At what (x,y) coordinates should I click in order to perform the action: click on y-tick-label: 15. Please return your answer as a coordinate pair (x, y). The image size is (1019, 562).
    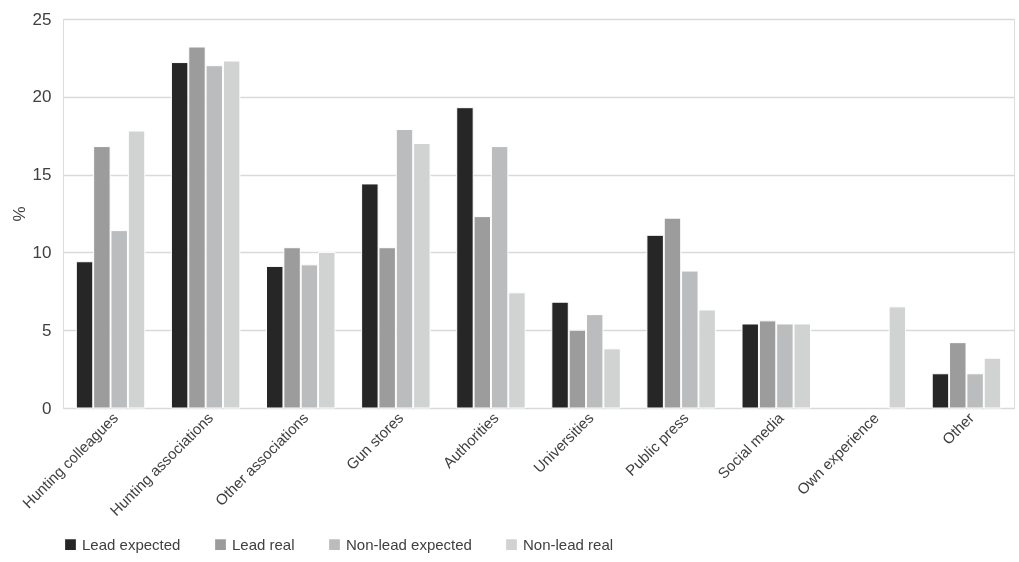
    Looking at the image, I should click on (42, 175).